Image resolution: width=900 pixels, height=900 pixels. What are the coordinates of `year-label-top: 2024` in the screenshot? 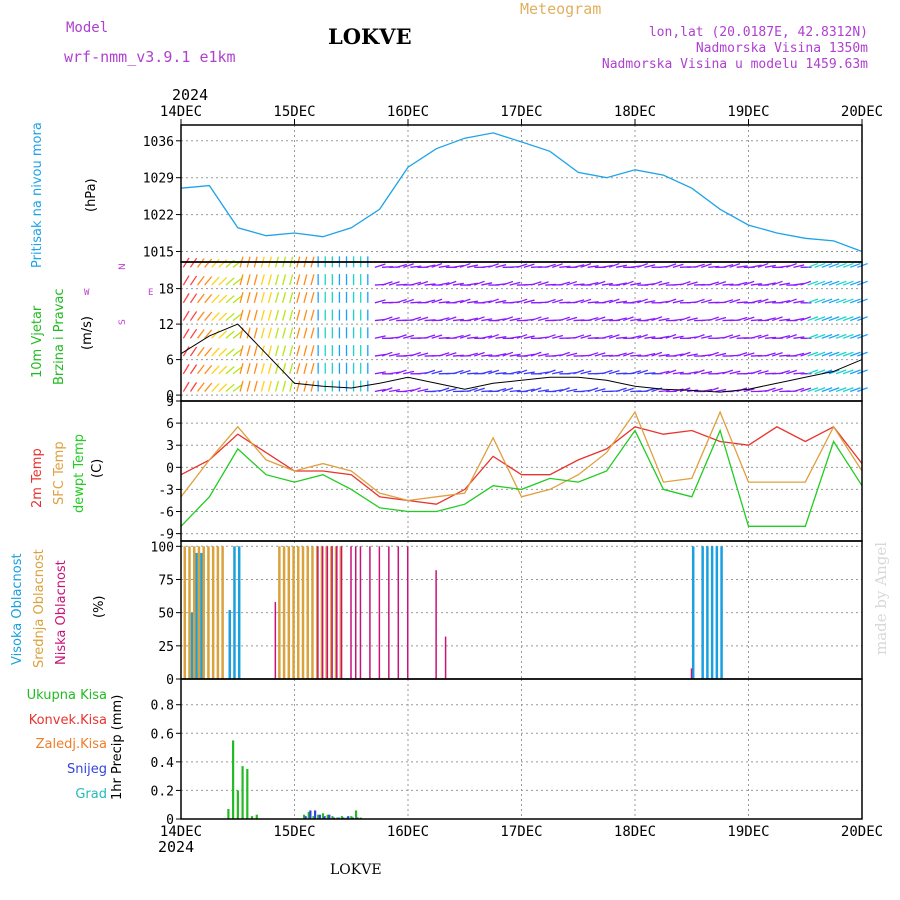 It's located at (190, 95).